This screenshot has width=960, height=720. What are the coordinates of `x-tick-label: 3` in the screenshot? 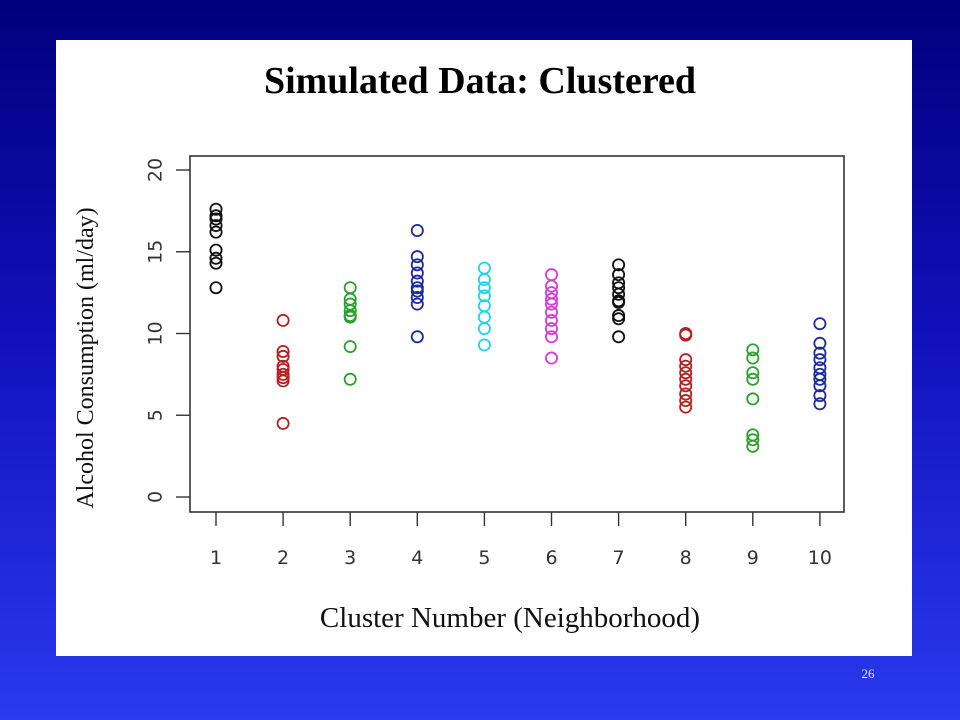 It's located at (350, 558).